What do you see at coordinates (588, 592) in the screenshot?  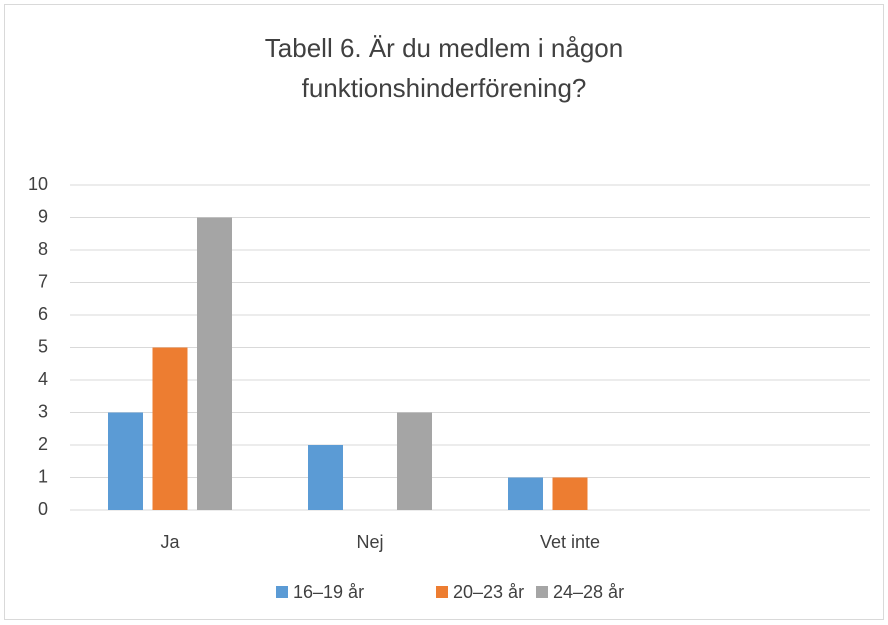 I see `legend-label: 24–28 år` at bounding box center [588, 592].